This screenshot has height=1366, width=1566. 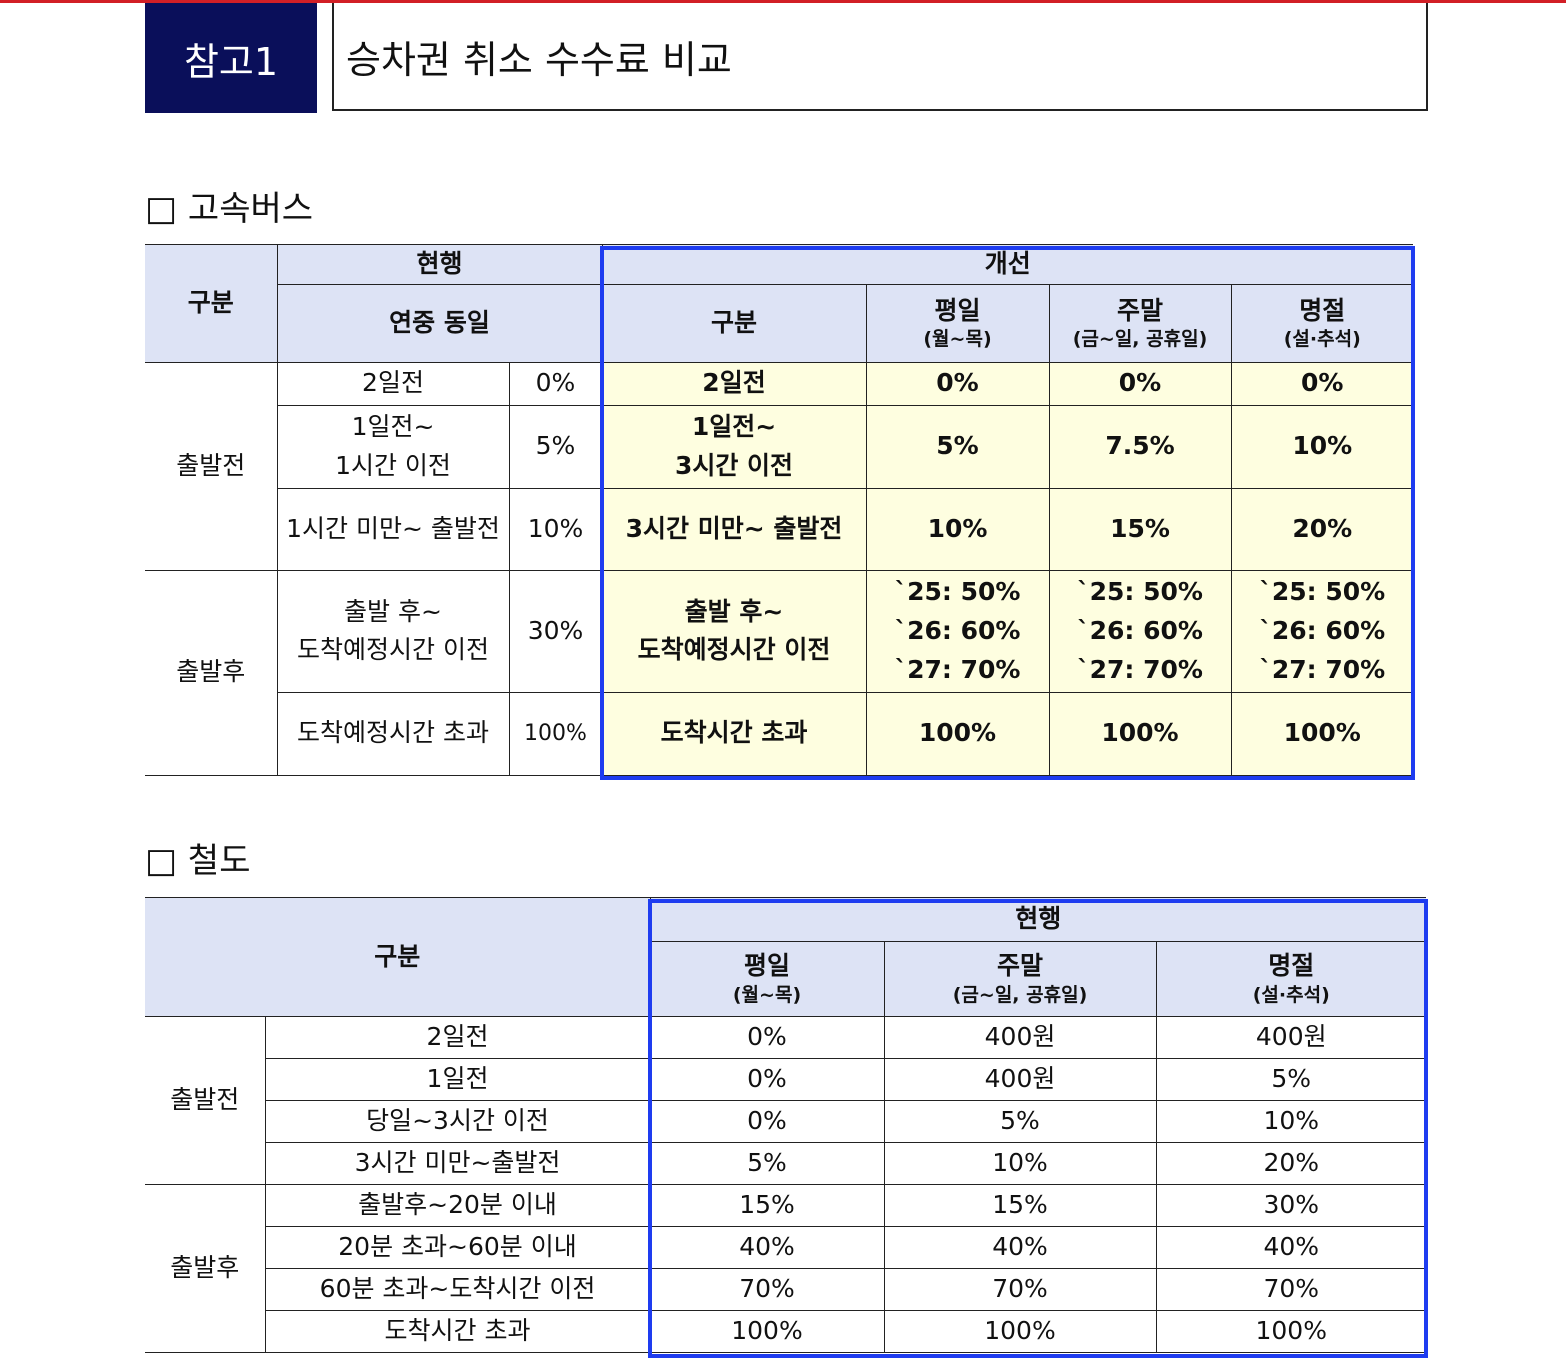 I want to click on header-row: 구분 현행, so click(x=785, y=957).